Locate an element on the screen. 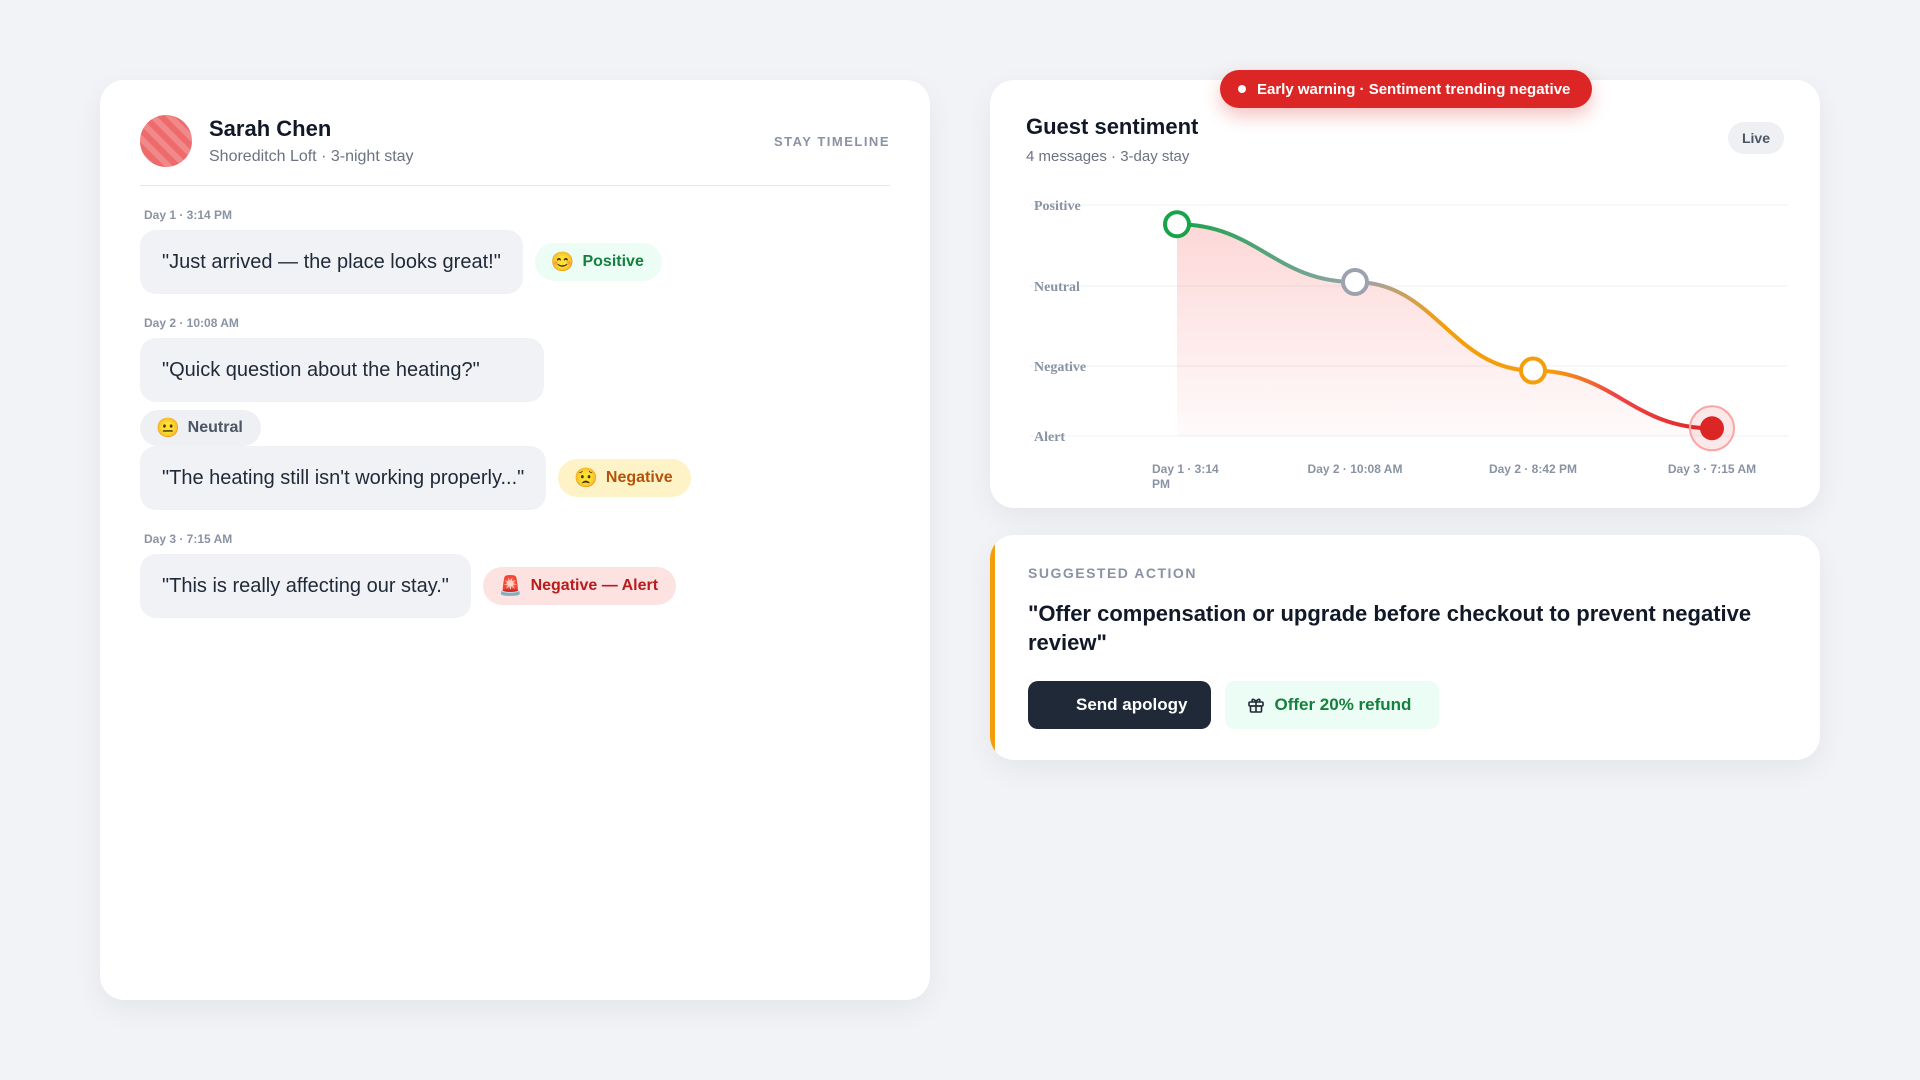 The height and width of the screenshot is (1080, 1920). warning-dot-icon is located at coordinates (1242, 89).